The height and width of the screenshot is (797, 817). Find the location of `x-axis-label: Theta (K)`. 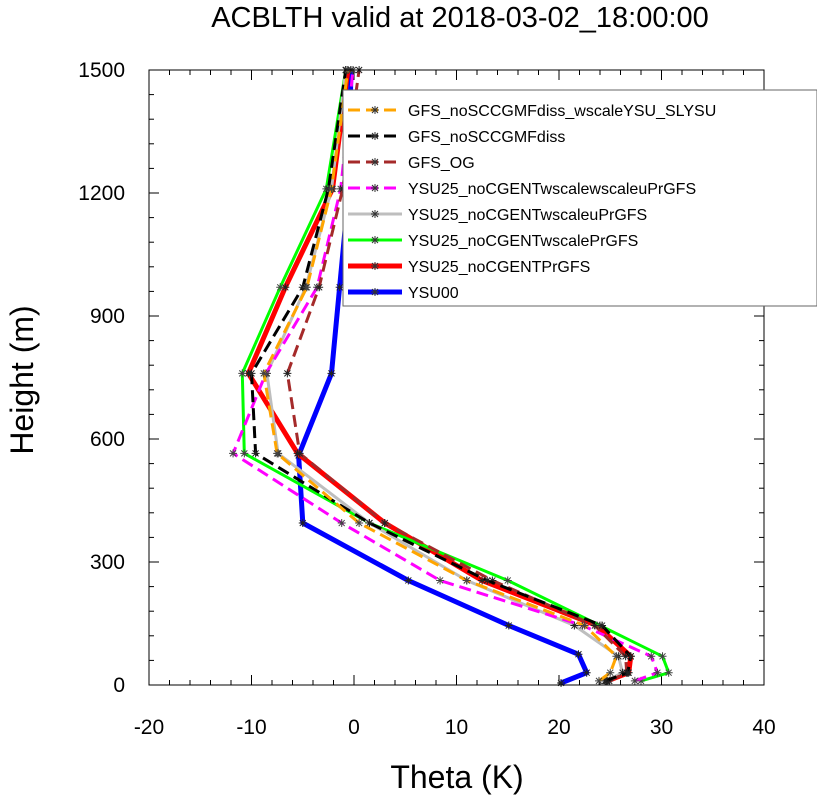

x-axis-label: Theta (K) is located at coordinates (456, 777).